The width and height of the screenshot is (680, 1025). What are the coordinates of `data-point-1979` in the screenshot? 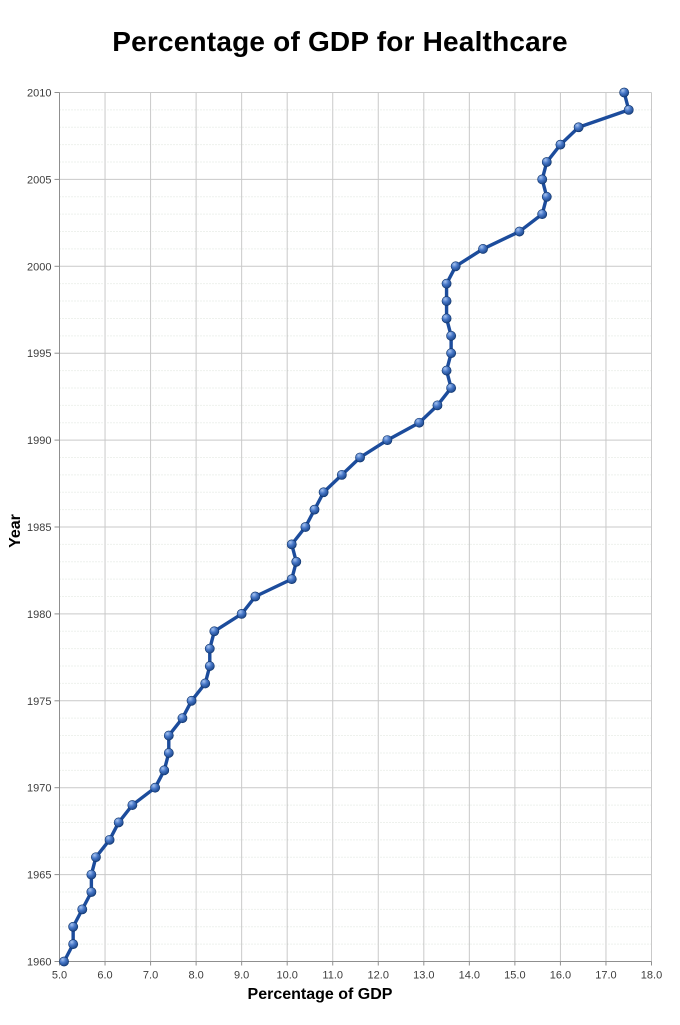 It's located at (214, 631).